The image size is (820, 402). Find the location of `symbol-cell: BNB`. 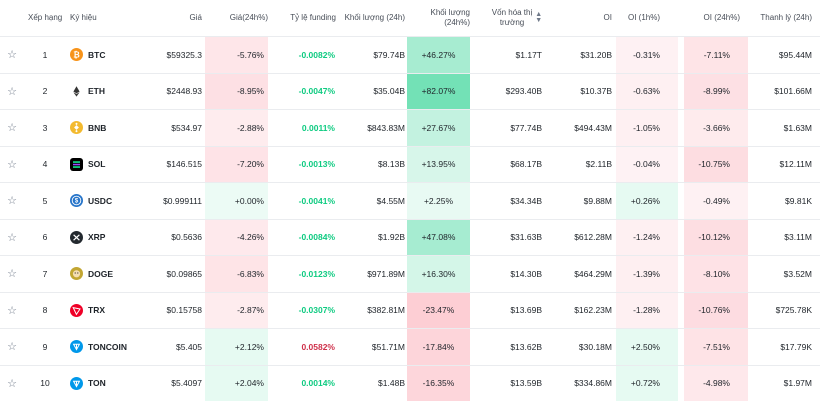

symbol-cell: BNB is located at coordinates (105, 128).